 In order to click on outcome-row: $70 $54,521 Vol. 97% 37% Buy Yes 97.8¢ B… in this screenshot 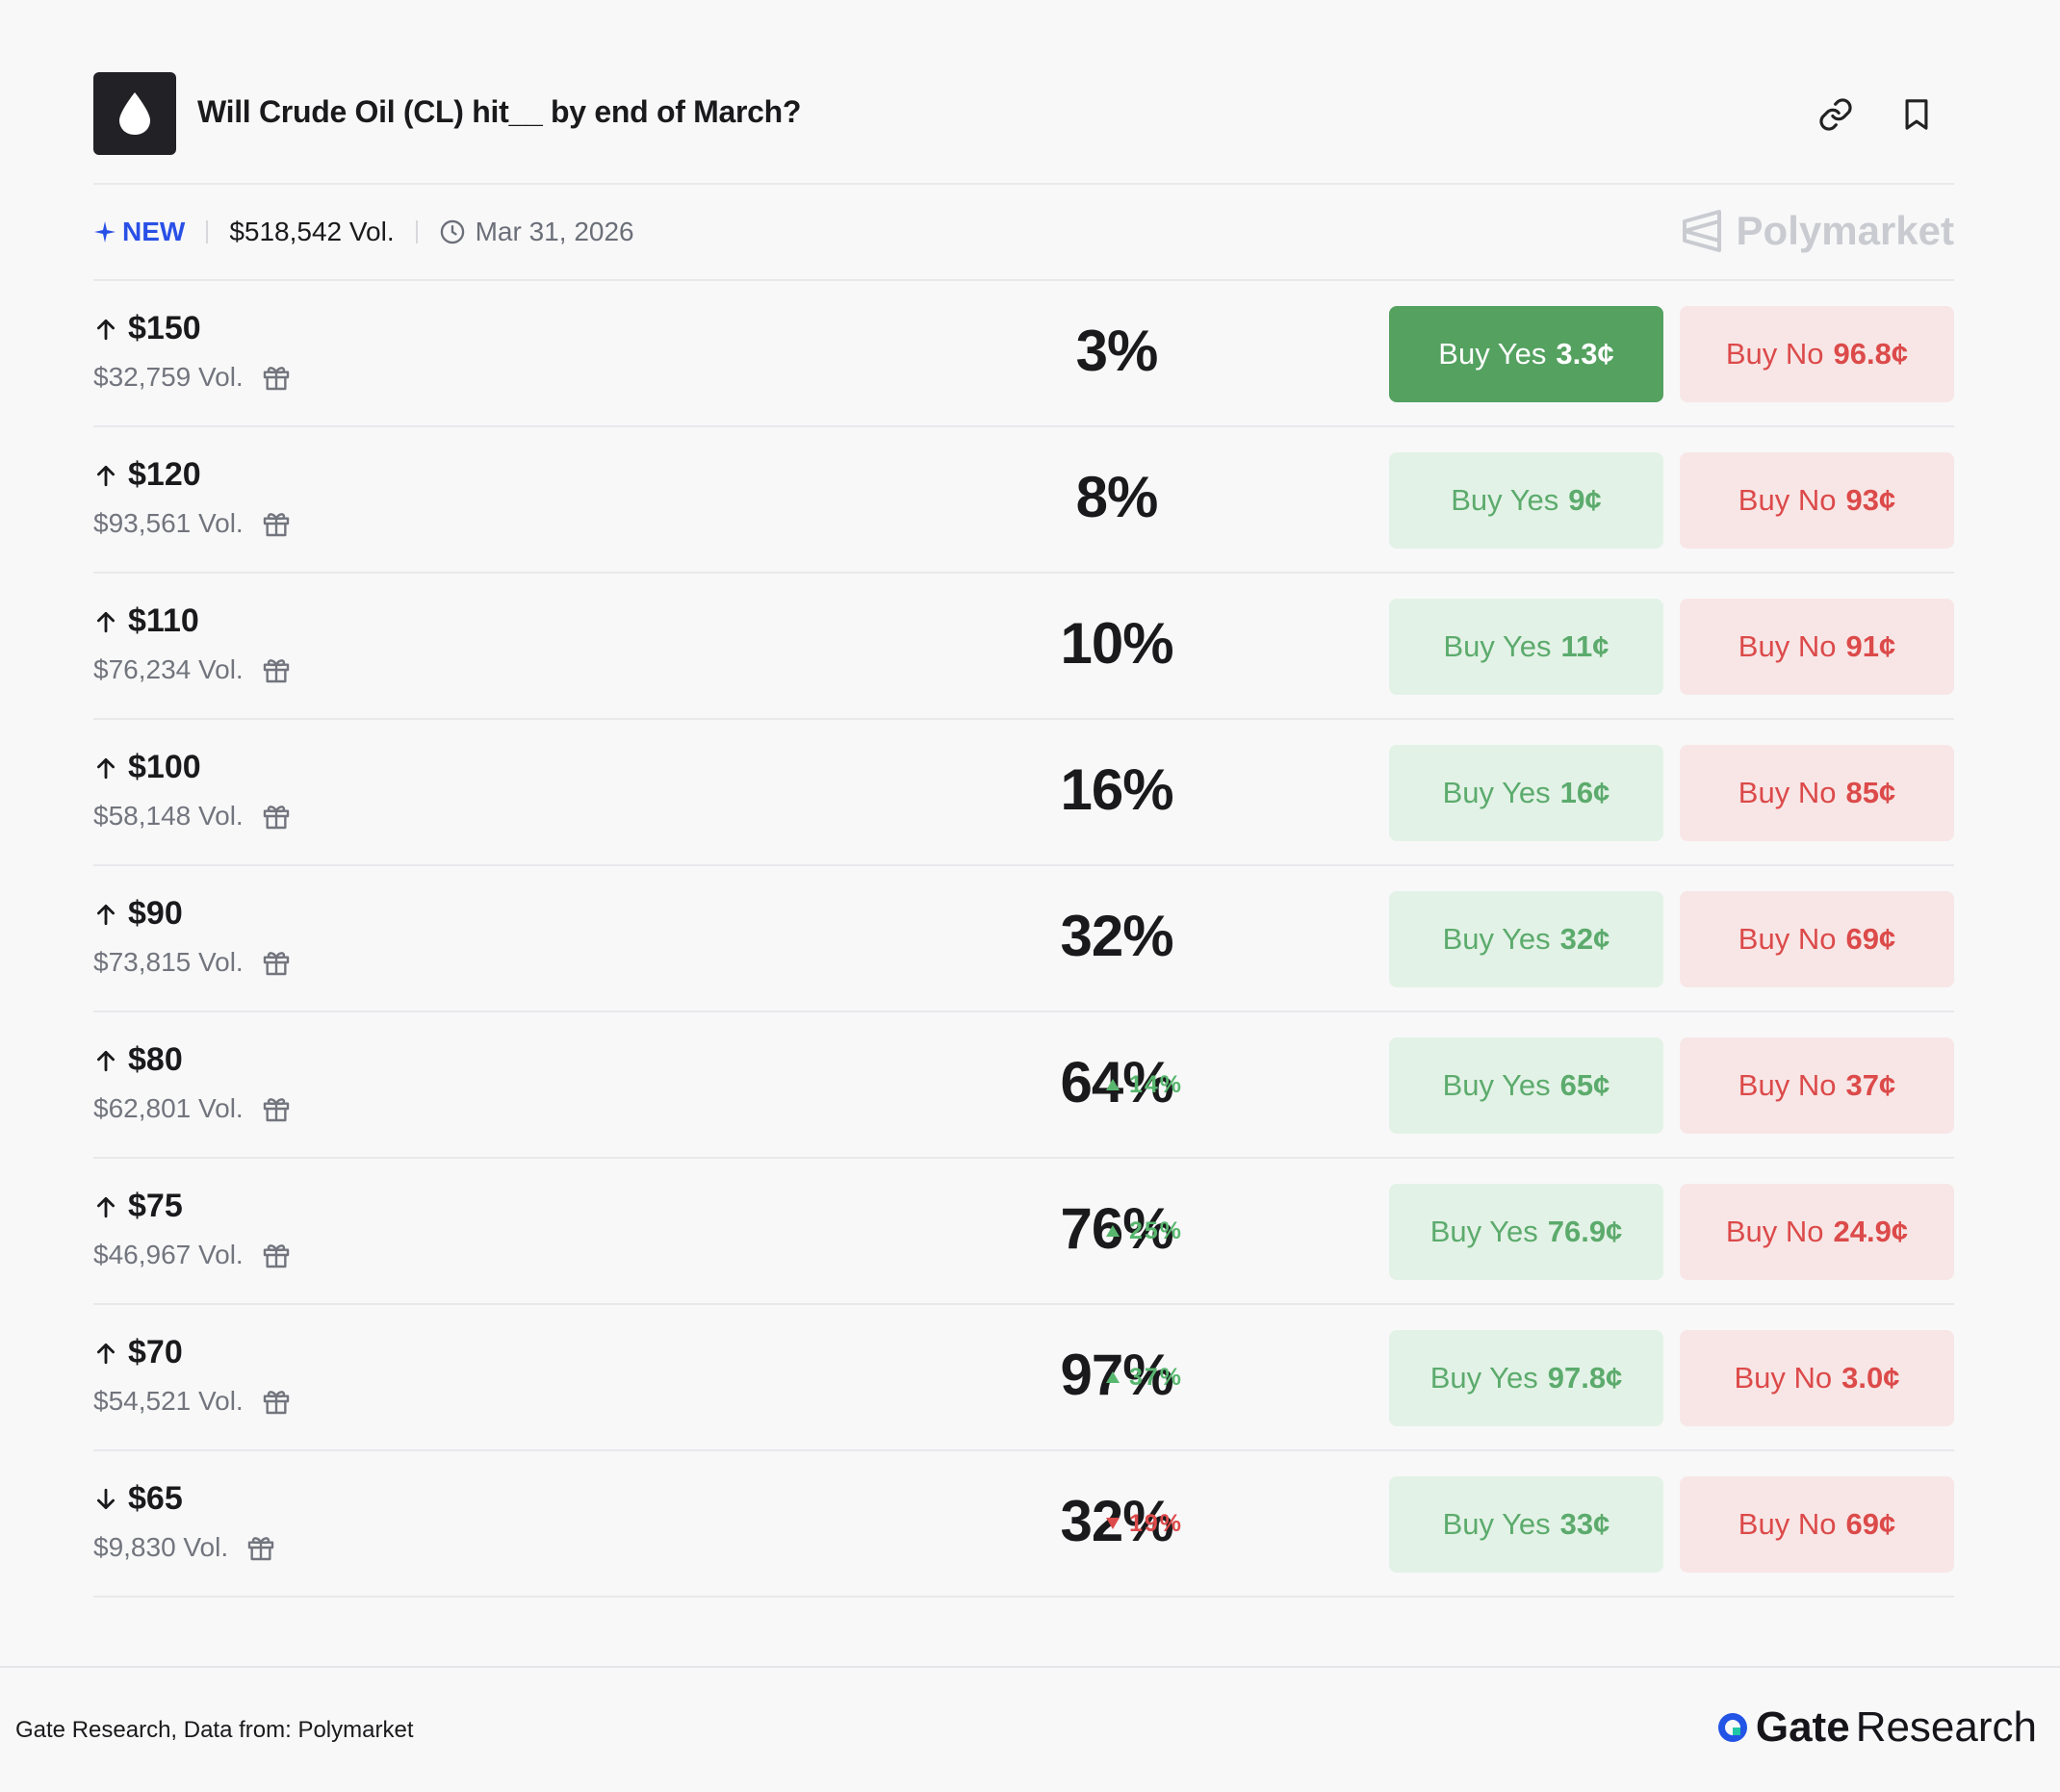, I will do `click(1023, 1378)`.